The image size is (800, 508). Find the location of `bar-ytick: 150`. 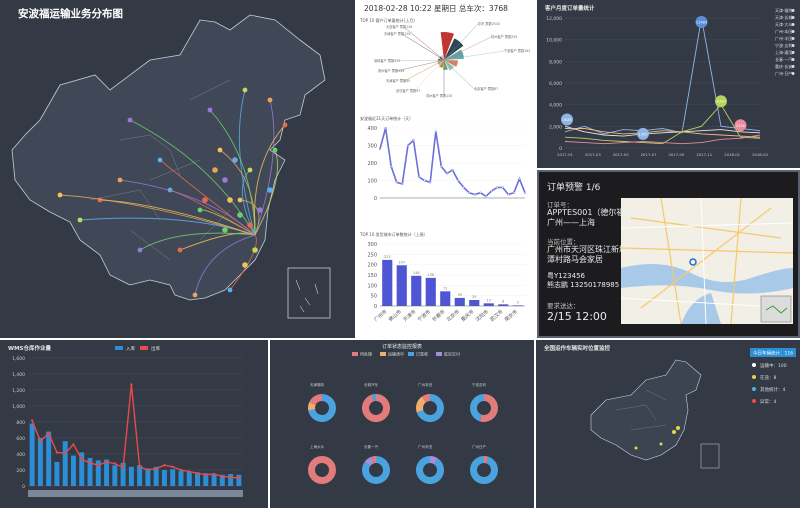

bar-ytick: 150 is located at coordinates (372, 276).